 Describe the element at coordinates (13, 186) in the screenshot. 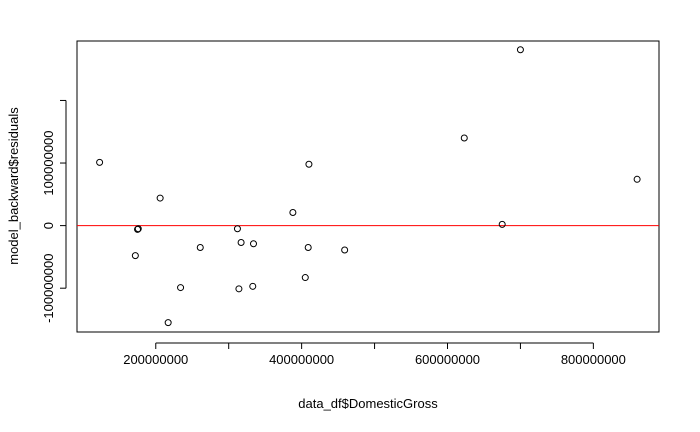

I see `y-axis-label: model_backward$residuals` at that location.